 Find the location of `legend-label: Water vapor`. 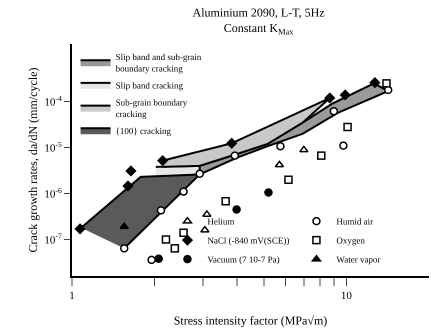

legend-label: Water vapor is located at coordinates (358, 259).